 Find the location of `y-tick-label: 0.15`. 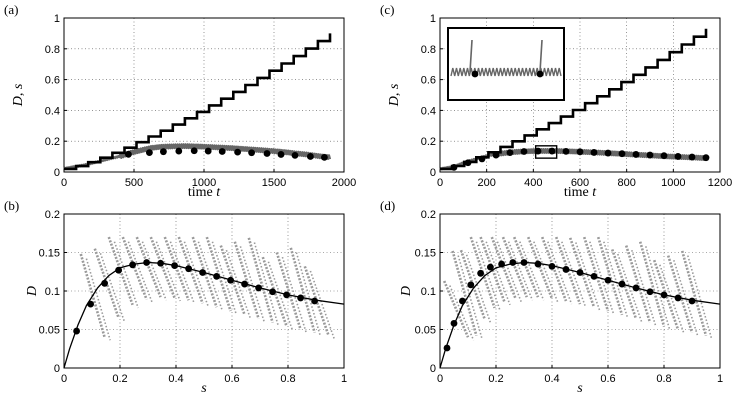

y-tick-label: 0.15 is located at coordinates (425, 254).